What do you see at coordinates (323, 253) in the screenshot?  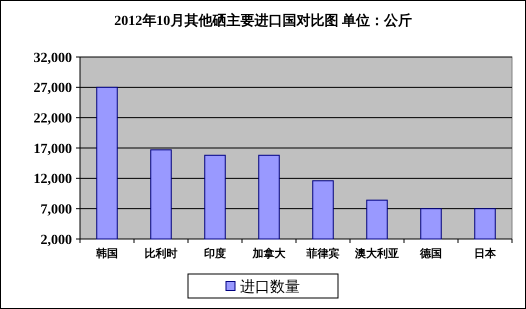 I see `x-tick-label: 菲律宾` at bounding box center [323, 253].